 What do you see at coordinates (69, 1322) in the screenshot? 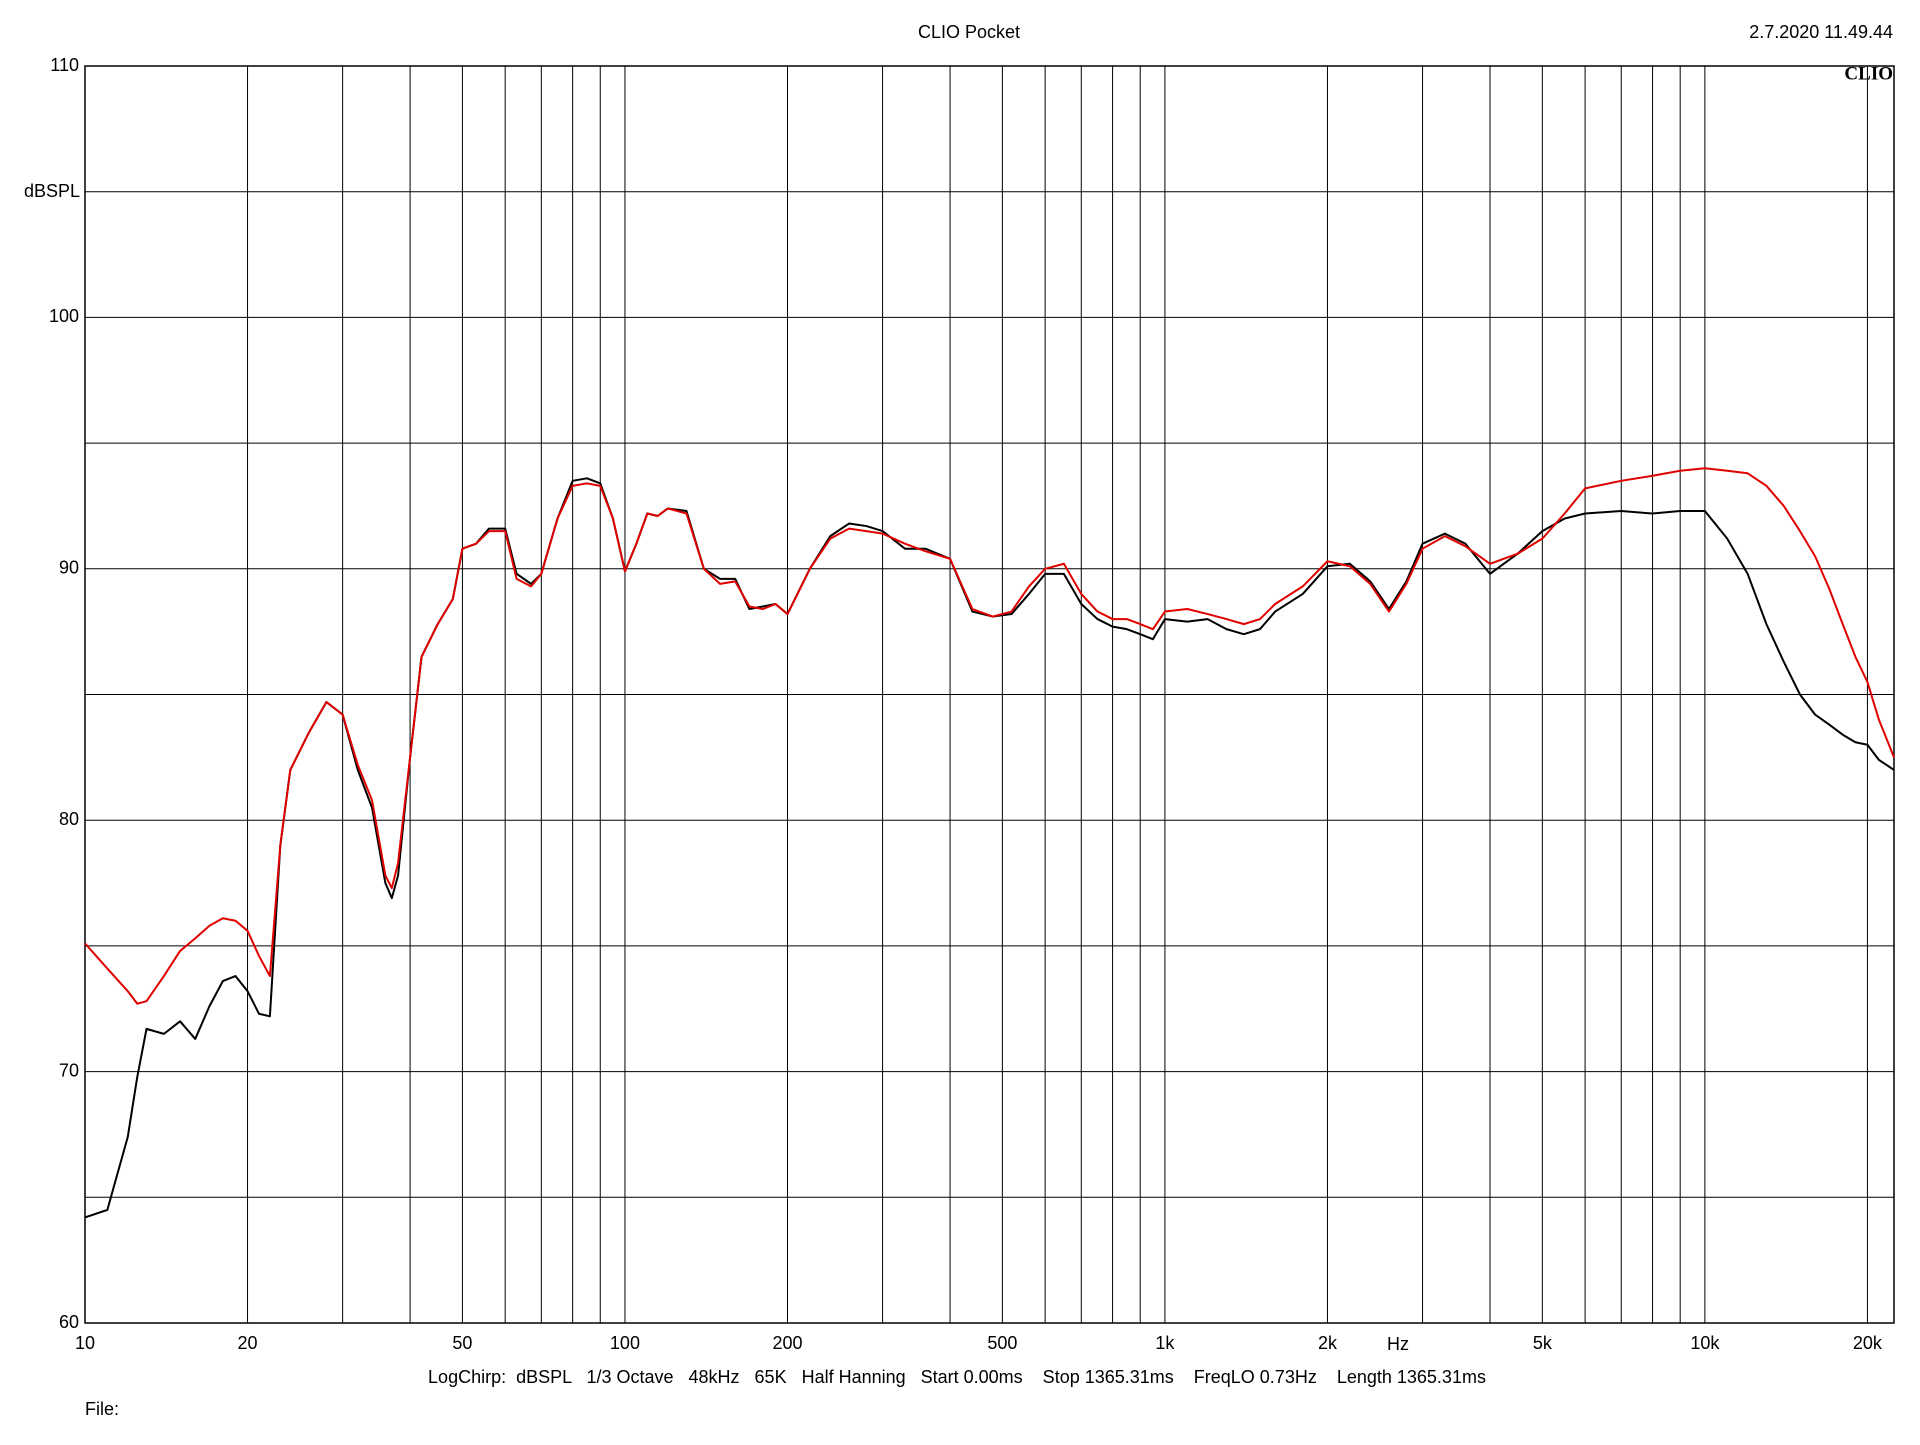
I see `y-tick-label: 60` at bounding box center [69, 1322].